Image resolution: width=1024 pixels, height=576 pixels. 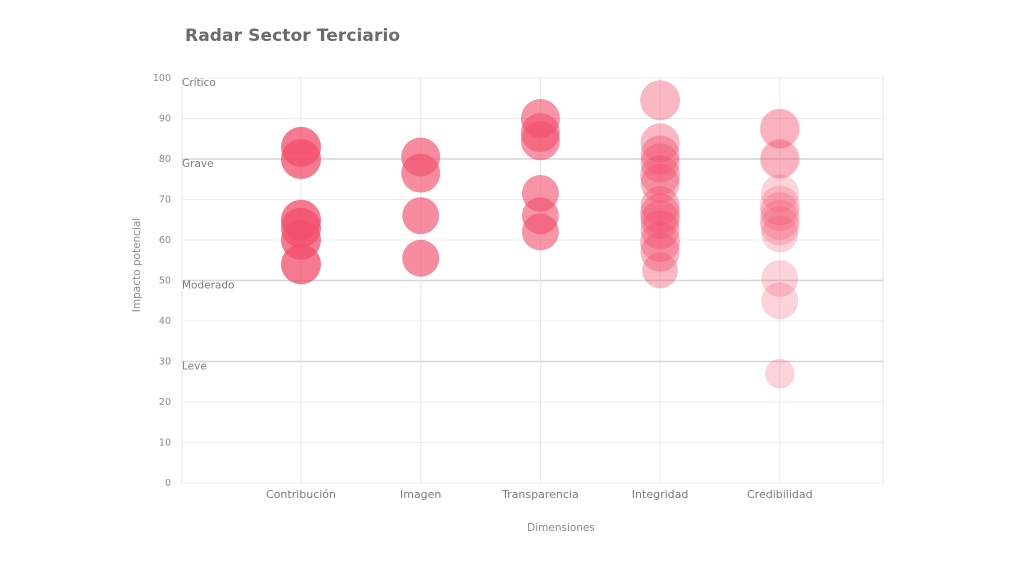 I want to click on band-labels: Crítico Grave Moderado Leve, so click(x=208, y=225).